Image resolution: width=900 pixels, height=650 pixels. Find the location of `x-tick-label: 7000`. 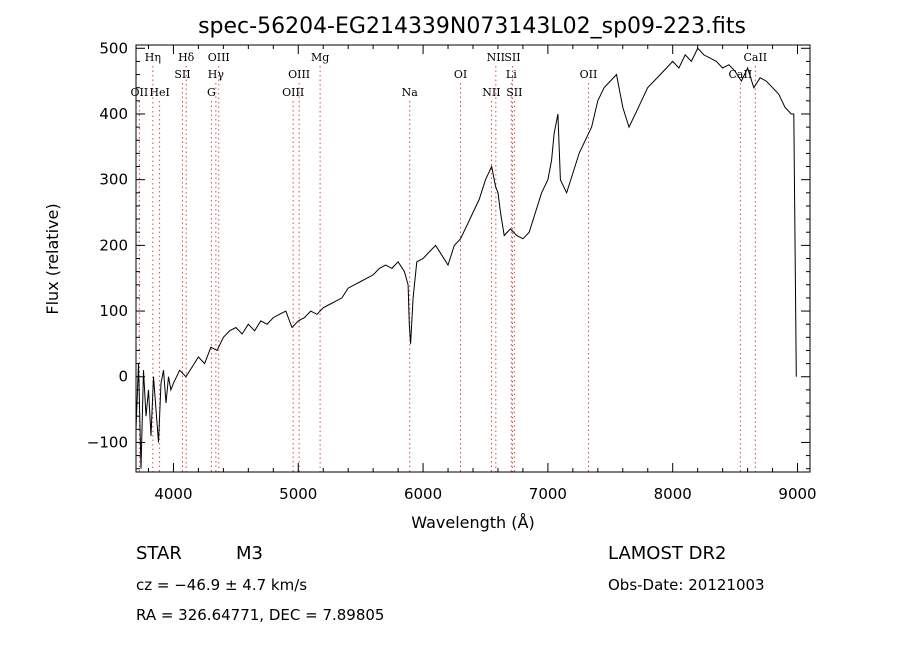

x-tick-label: 7000 is located at coordinates (548, 494).